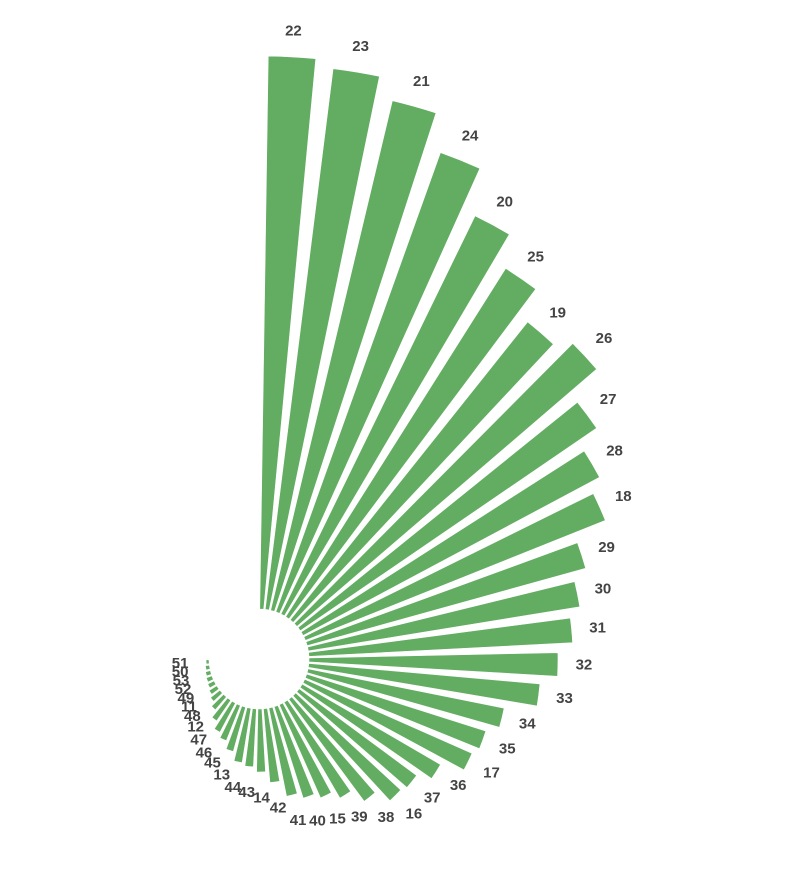 The image size is (802, 882). What do you see at coordinates (623, 496) in the screenshot?
I see `bar-label-18: 18` at bounding box center [623, 496].